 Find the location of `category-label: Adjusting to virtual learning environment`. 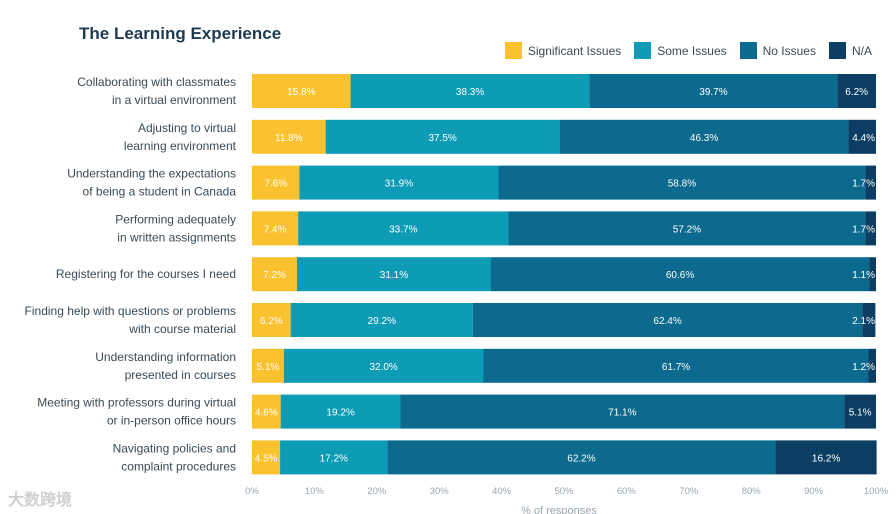

category-label: Adjusting to virtual learning environment is located at coordinates (180, 137).